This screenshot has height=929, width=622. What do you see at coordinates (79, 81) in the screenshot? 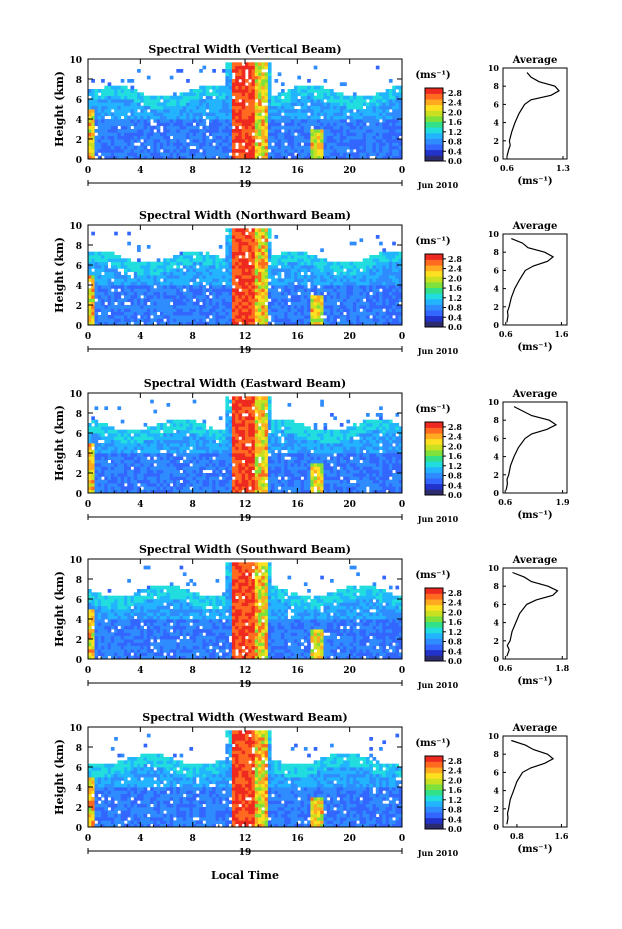
I see `y-tick-label: 8` at bounding box center [79, 81].